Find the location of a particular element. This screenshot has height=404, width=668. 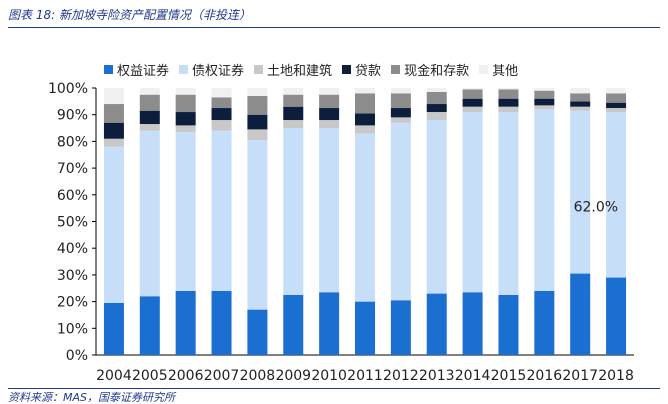

x-tick-label: 2011 is located at coordinates (365, 376).